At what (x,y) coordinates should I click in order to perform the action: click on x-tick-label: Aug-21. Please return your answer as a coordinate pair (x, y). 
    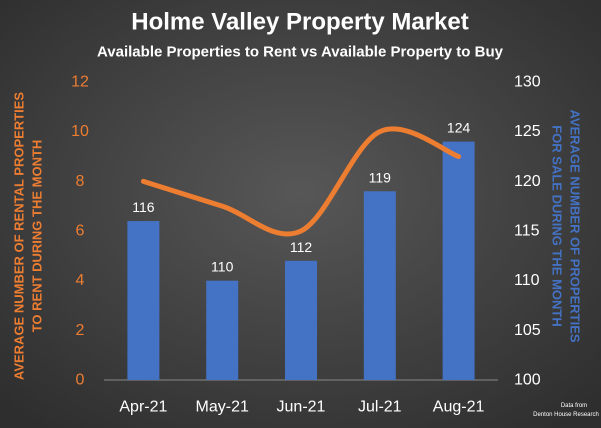
    Looking at the image, I should click on (459, 407).